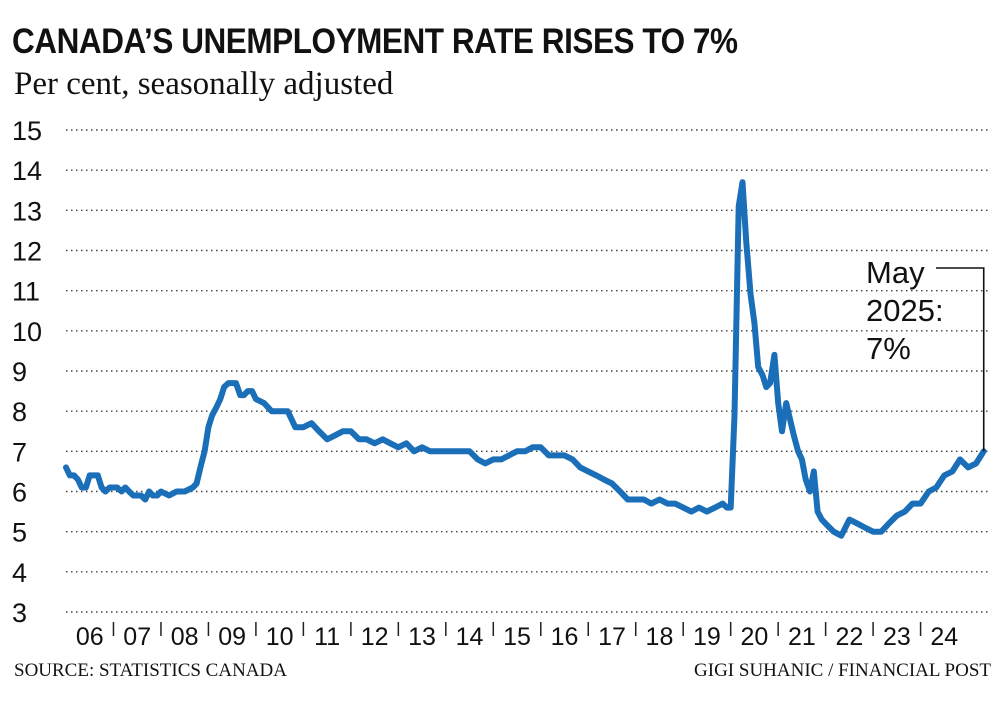  I want to click on x-tick-08: 08, so click(185, 637).